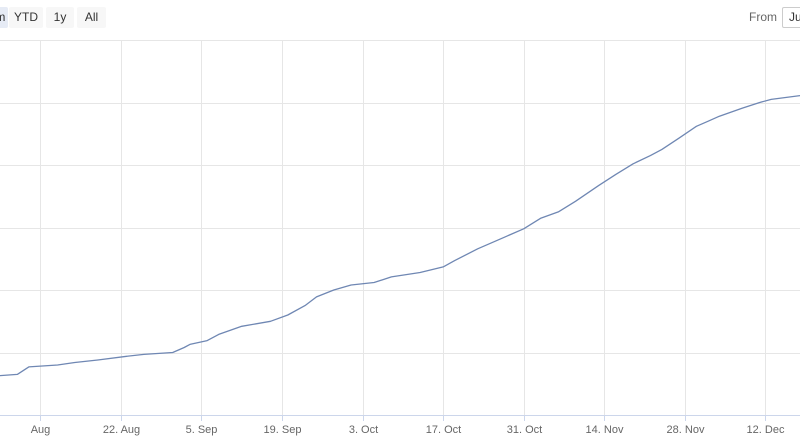 This screenshot has width=800, height=445. Describe the element at coordinates (41, 430) in the screenshot. I see `x-tick-label: Aug` at that location.